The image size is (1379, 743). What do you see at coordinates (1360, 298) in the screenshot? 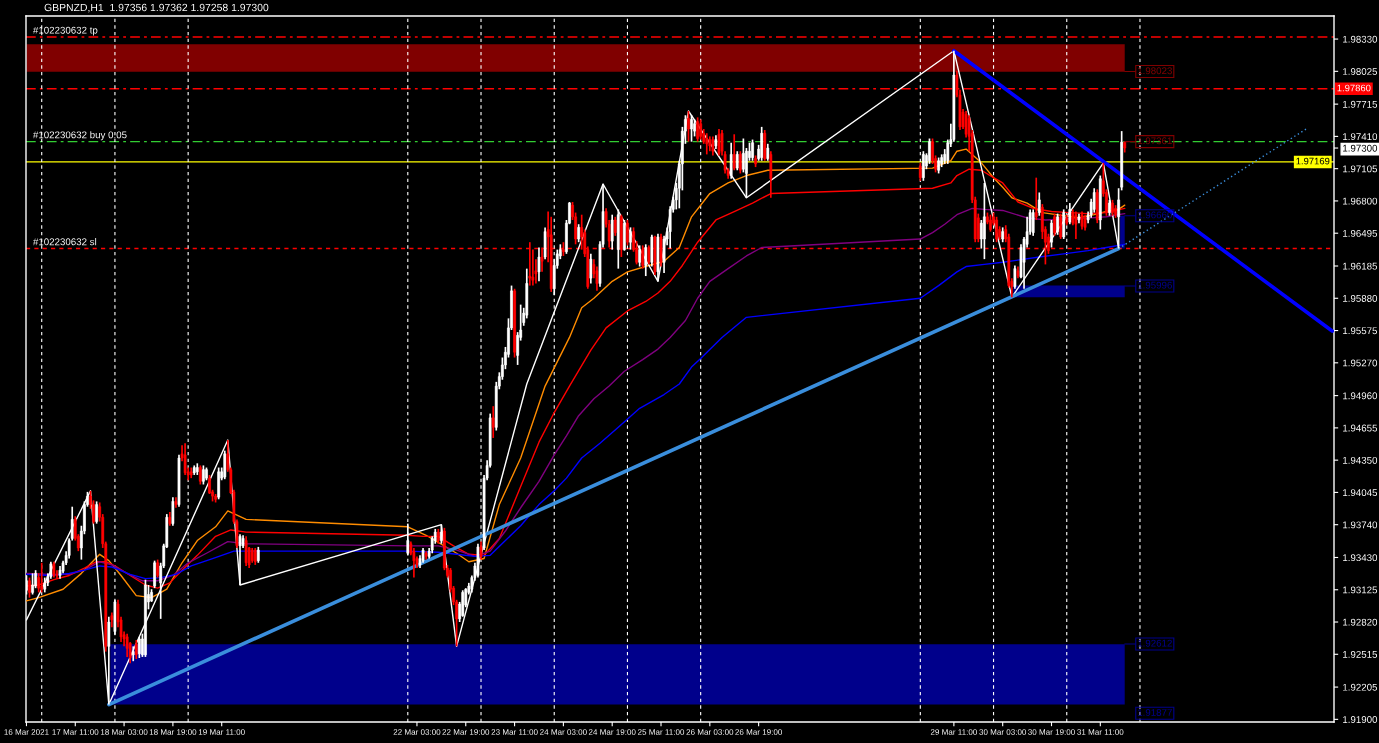
I see `y-tick-label: 1.95880` at bounding box center [1360, 298].